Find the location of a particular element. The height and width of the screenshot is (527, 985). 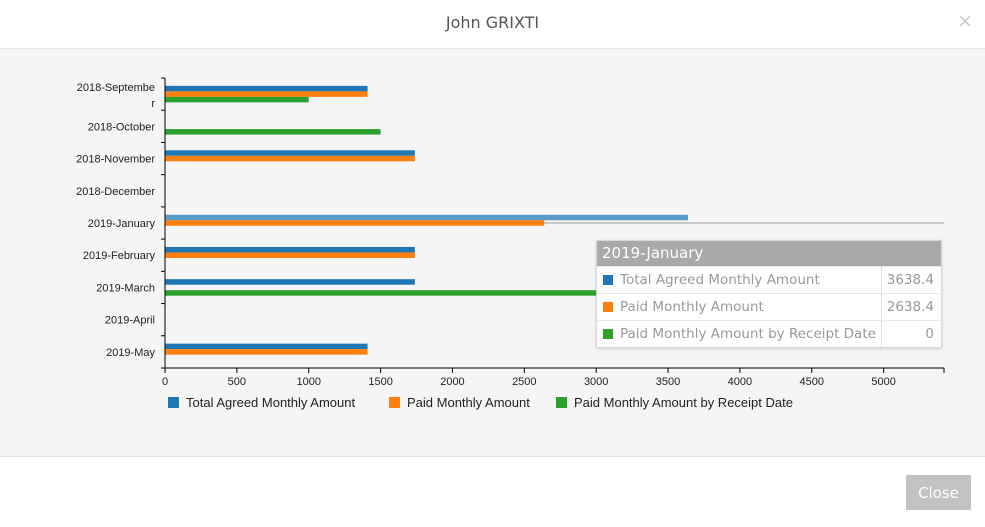

y-tick-label: 2019-January is located at coordinates (122, 224).